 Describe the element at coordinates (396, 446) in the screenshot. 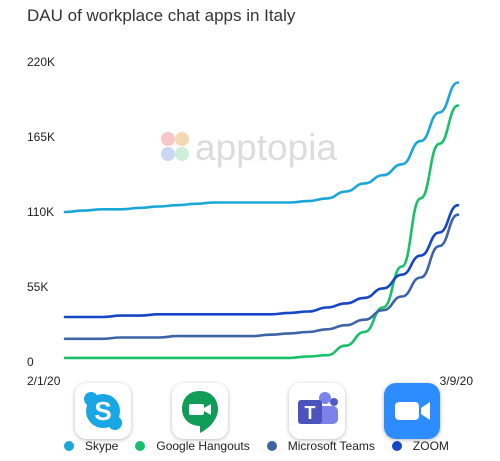

I see `legend-swatch-zoom` at that location.